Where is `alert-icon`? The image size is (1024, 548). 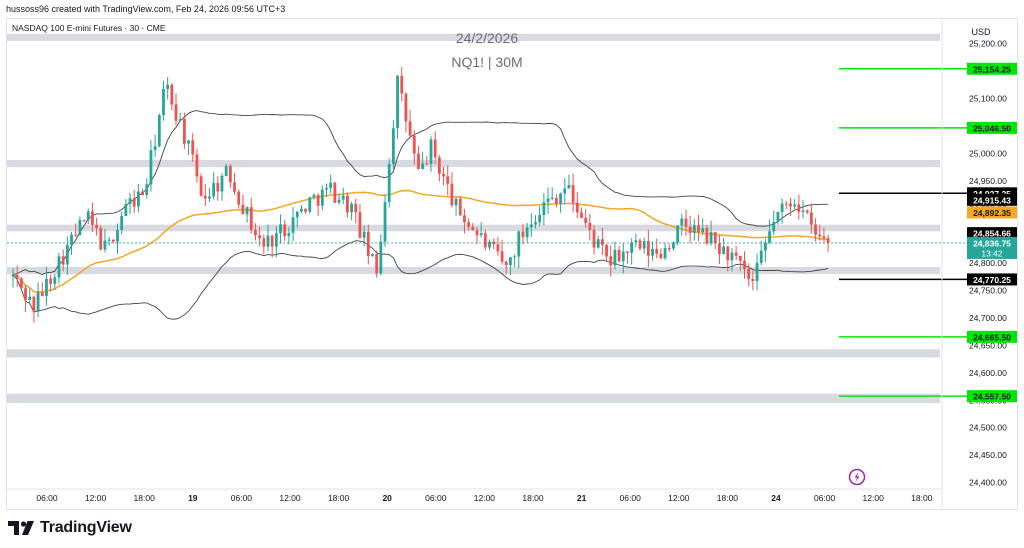
alert-icon is located at coordinates (857, 477).